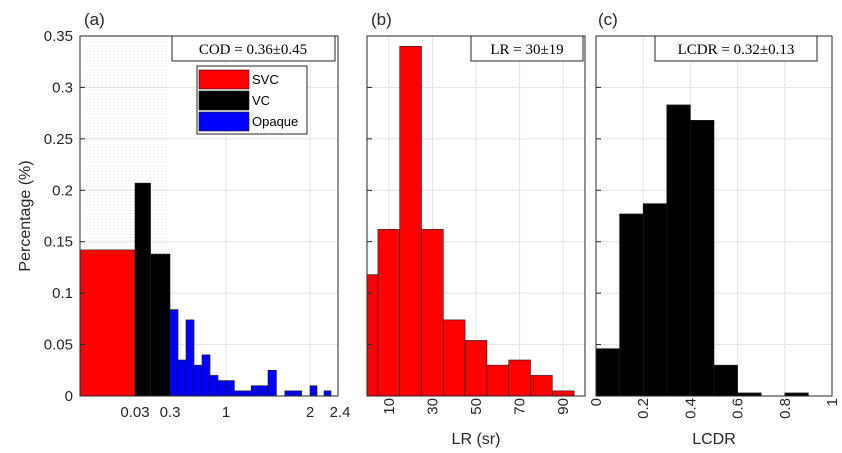  Describe the element at coordinates (58, 139) in the screenshot. I see `panel-a-y-tick-label: 0.25` at that location.